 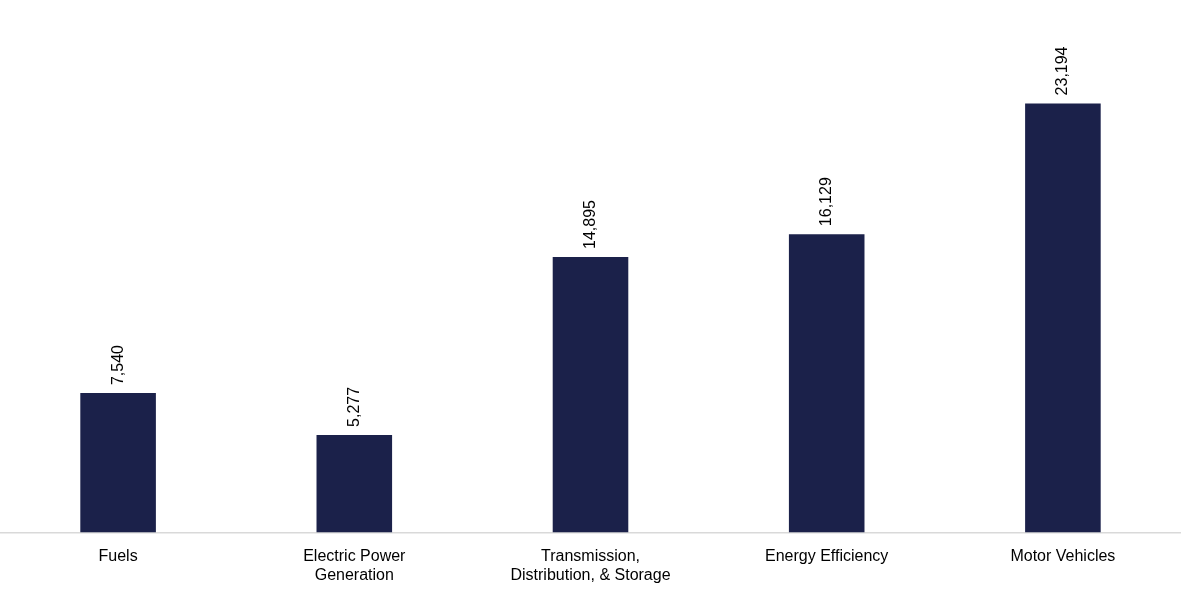 I want to click on data-label: 7,540, so click(x=117, y=365).